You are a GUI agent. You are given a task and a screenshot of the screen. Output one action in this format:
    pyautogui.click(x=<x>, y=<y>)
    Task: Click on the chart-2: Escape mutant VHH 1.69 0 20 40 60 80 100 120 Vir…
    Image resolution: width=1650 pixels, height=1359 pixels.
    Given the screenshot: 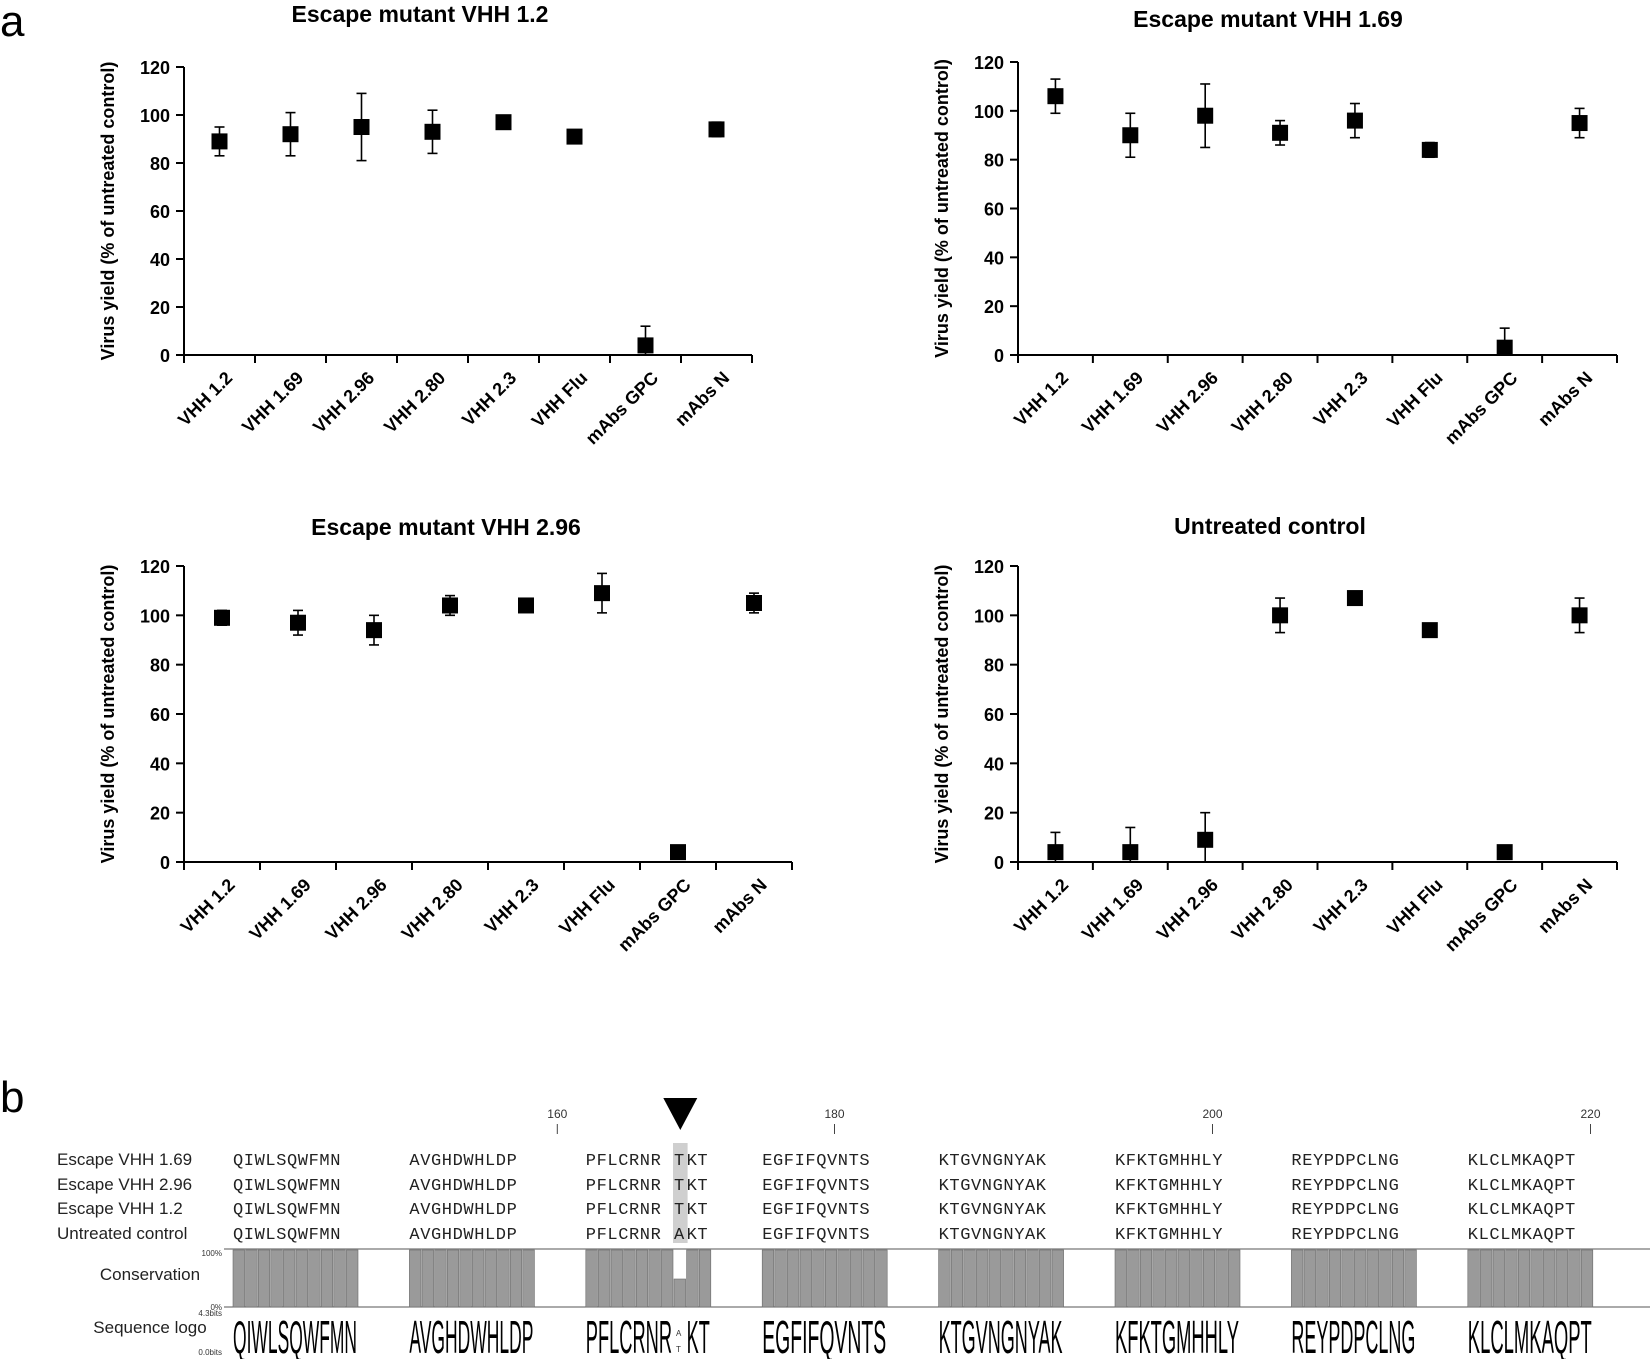 What is the action you would take?
    pyautogui.click(x=1275, y=227)
    